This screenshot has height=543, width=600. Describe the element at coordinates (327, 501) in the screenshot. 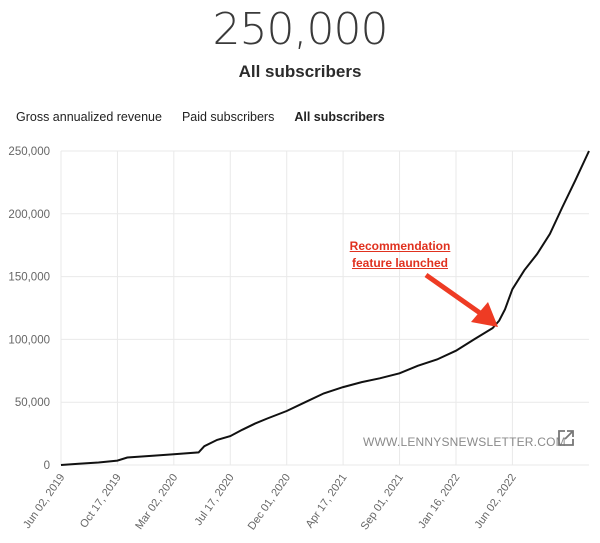

I see `x-tick-label: Apr 17, 2021` at that location.